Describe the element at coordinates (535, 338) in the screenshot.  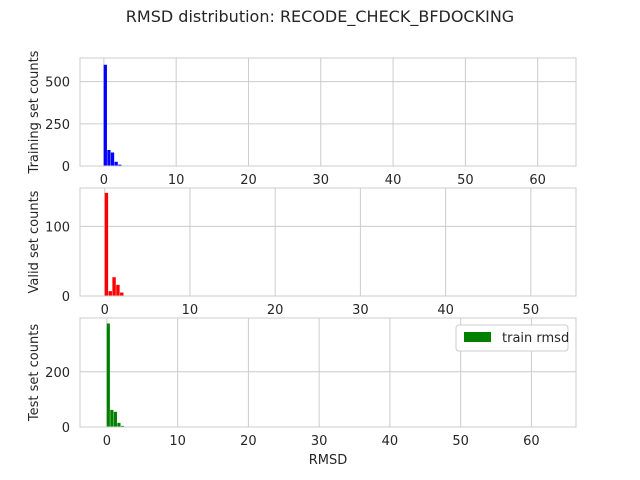
I see `legend-label: train rmsd` at that location.